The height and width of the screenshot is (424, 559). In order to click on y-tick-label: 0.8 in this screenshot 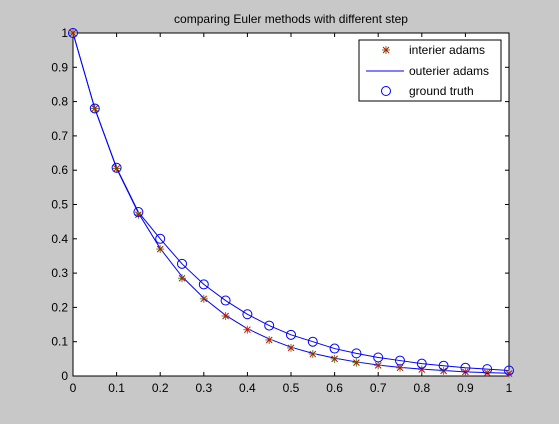, I will do `click(59, 102)`.